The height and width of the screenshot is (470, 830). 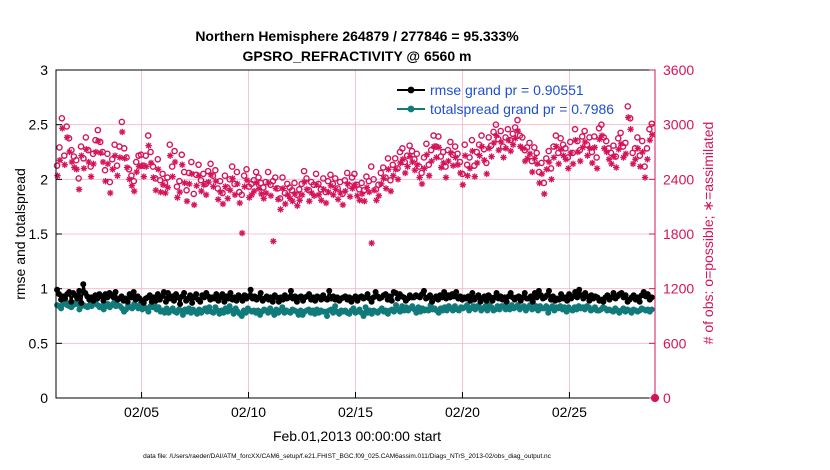 What do you see at coordinates (678, 70) in the screenshot?
I see `right-y-tick-label: 3600` at bounding box center [678, 70].